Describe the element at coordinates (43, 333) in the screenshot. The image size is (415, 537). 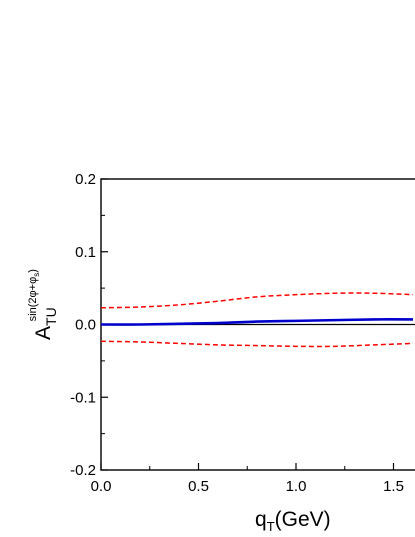
I see `y-axis-label-main: A` at that location.